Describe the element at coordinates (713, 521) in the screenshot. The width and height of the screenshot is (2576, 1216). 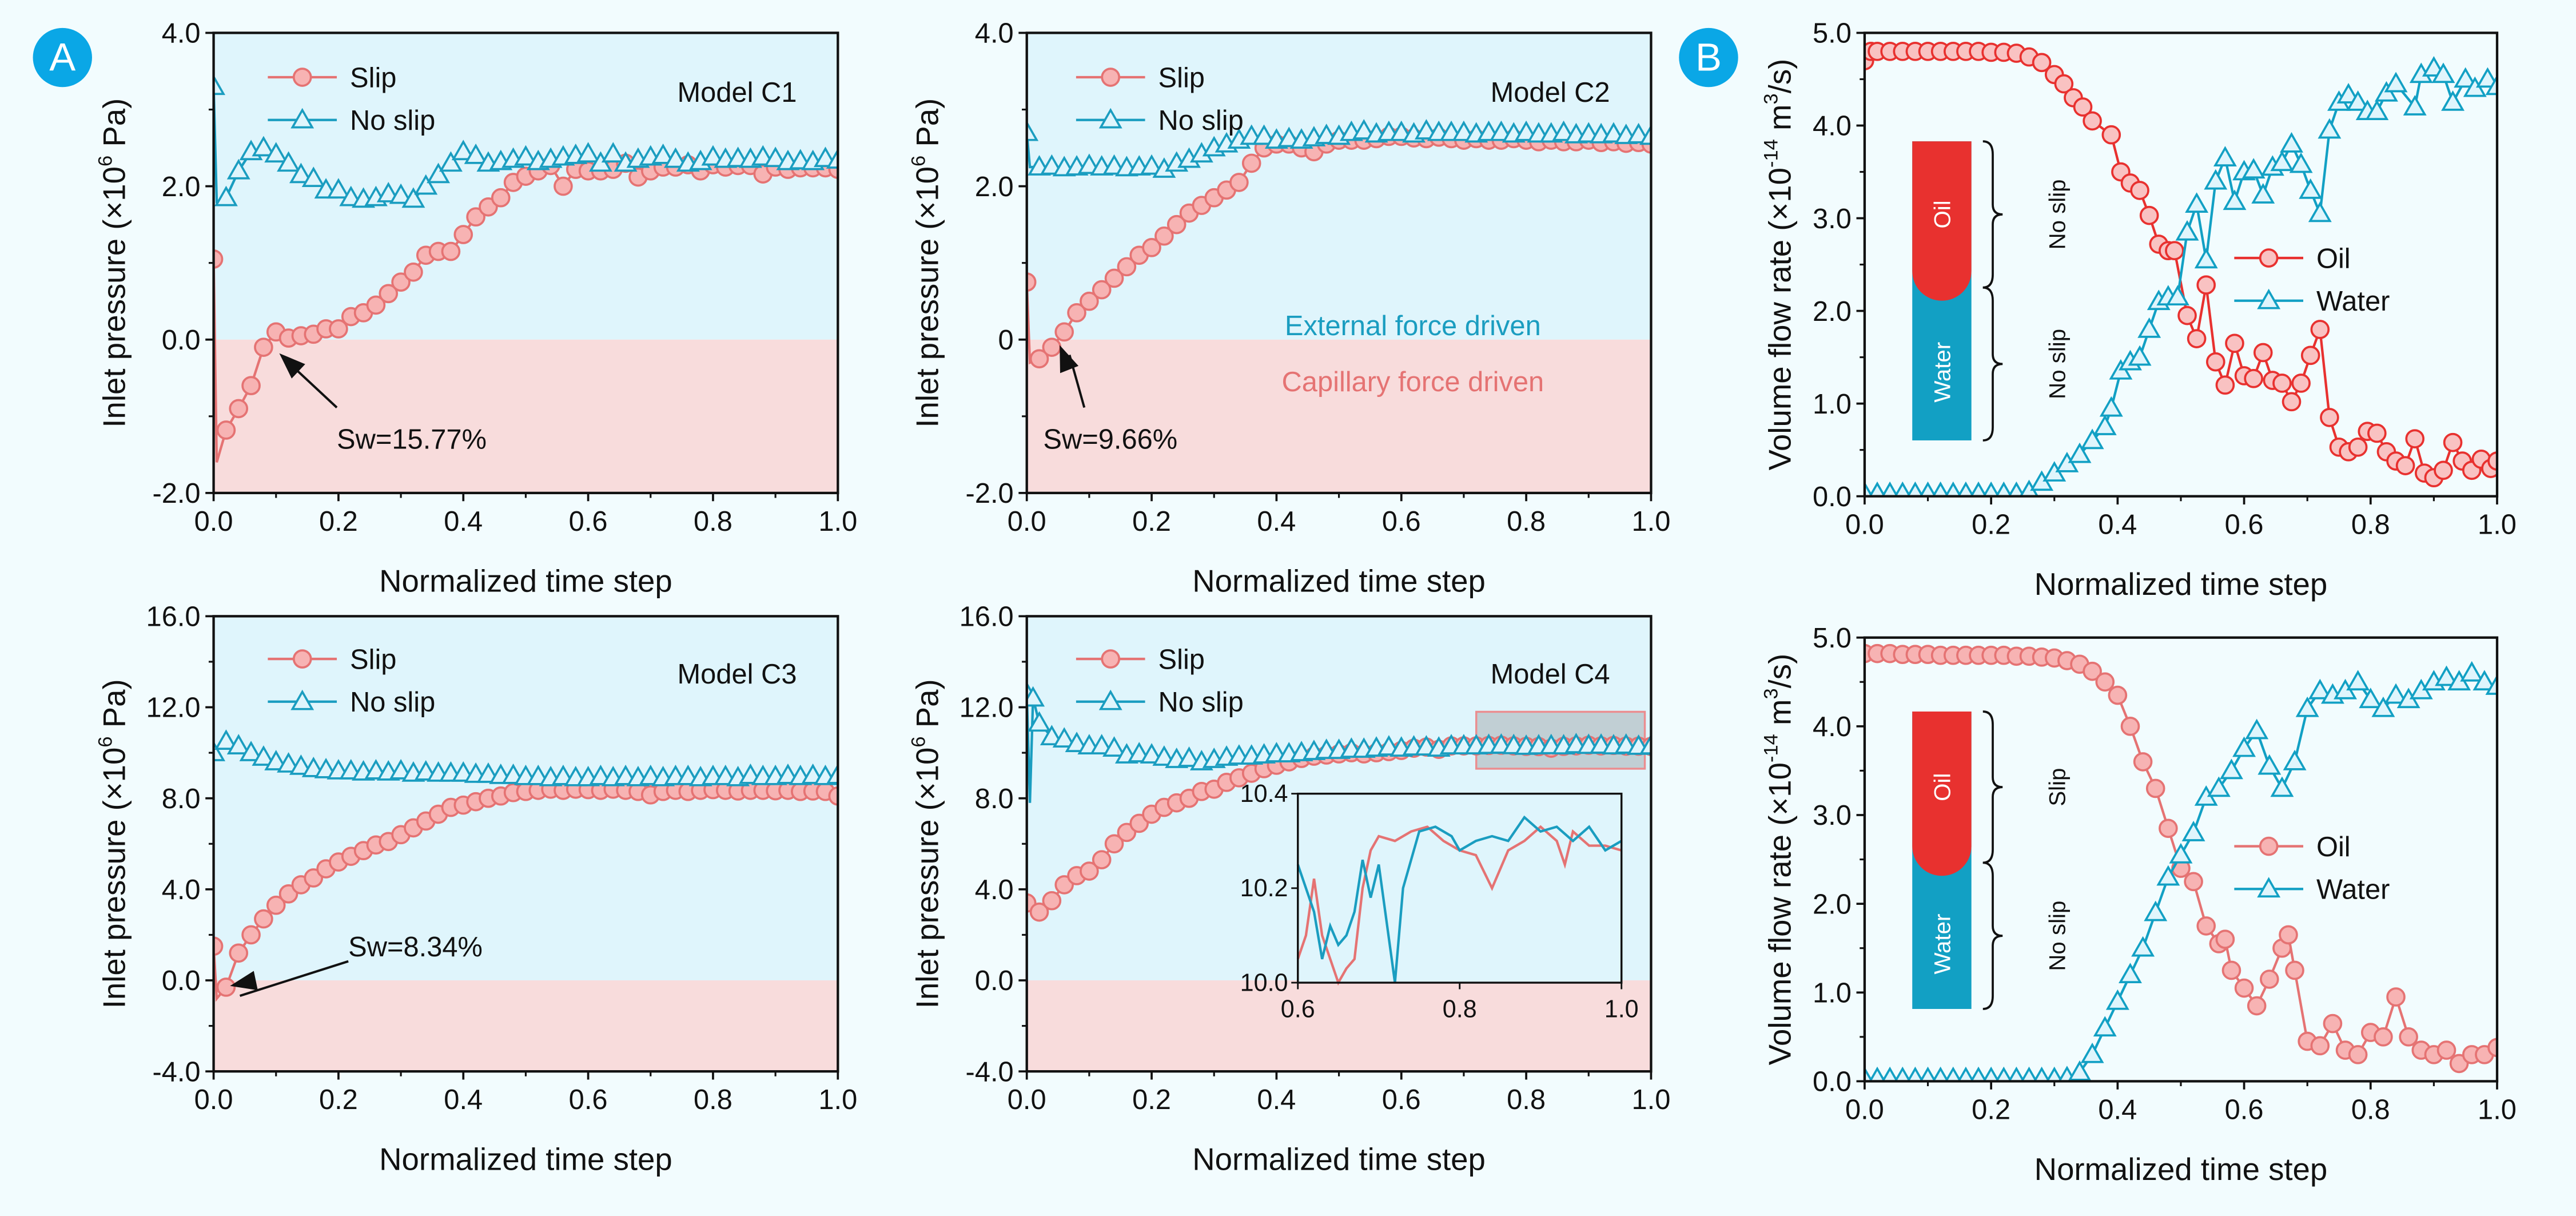
I see `x-tick-label: 0.8` at that location.